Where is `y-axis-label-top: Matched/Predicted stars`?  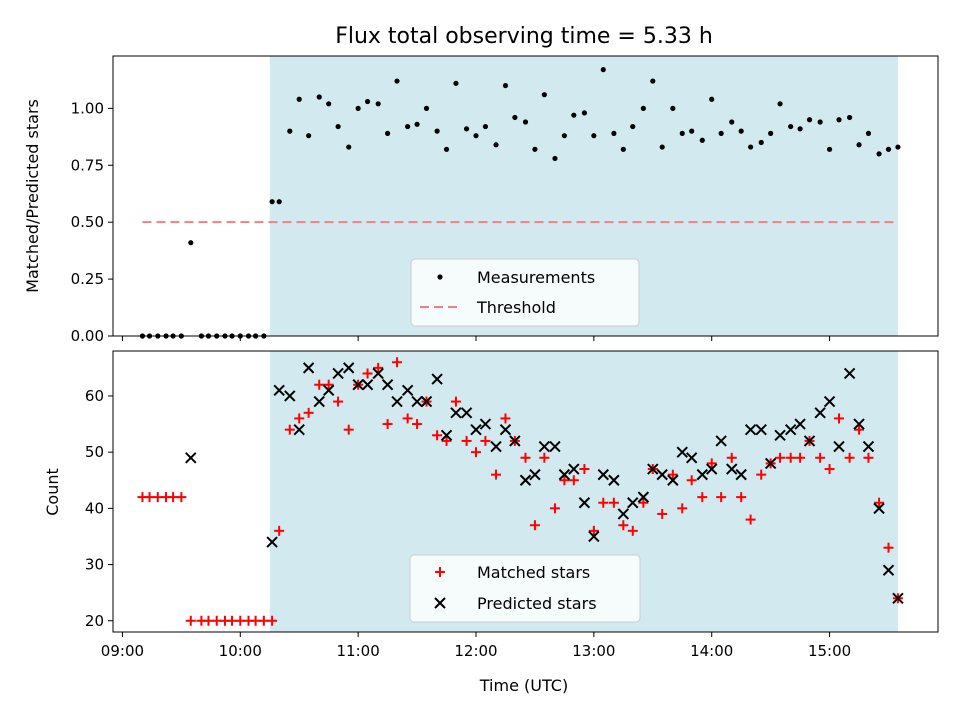
y-axis-label-top: Matched/Predicted stars is located at coordinates (32, 196).